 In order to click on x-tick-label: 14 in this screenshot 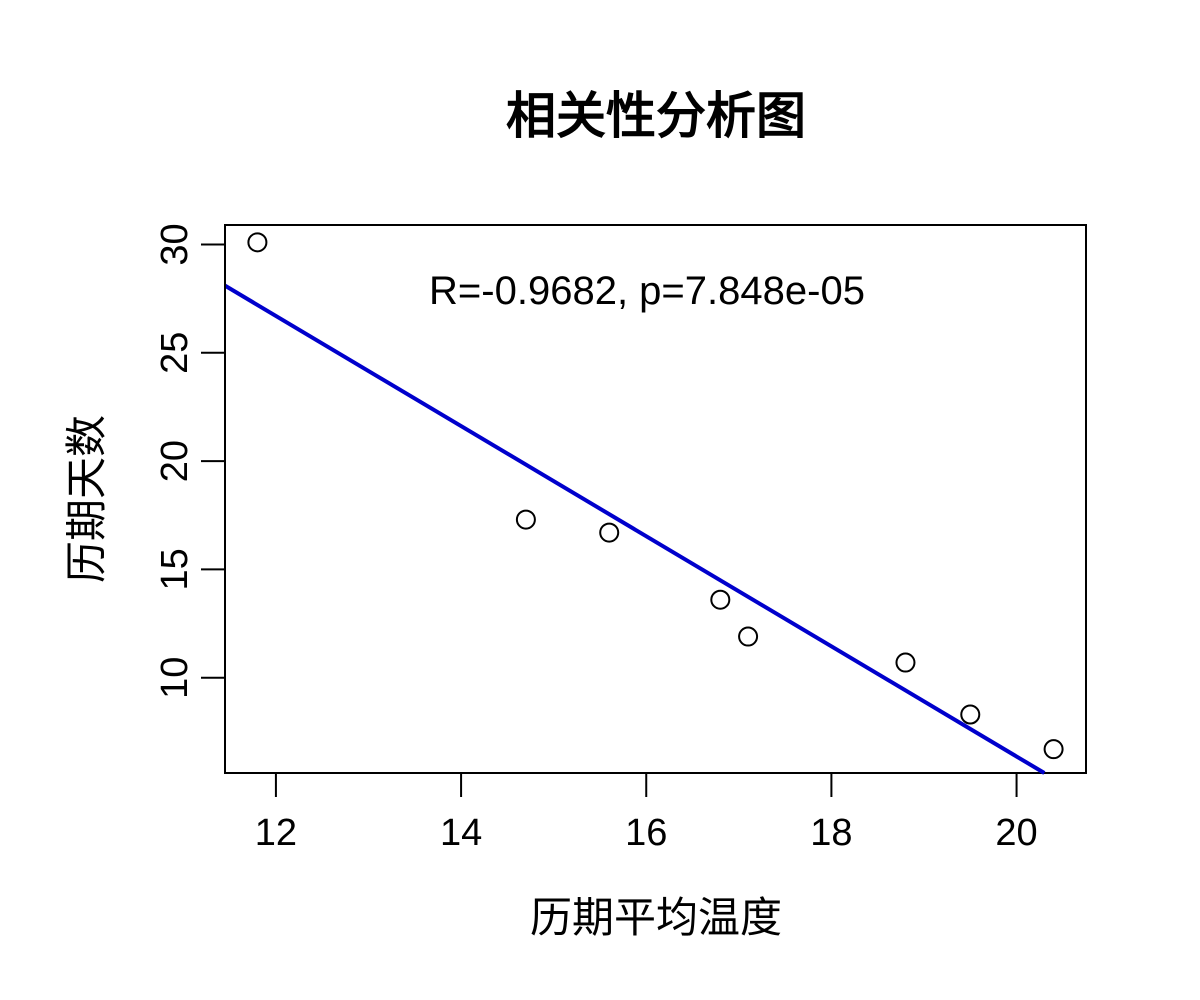, I will do `click(461, 833)`.